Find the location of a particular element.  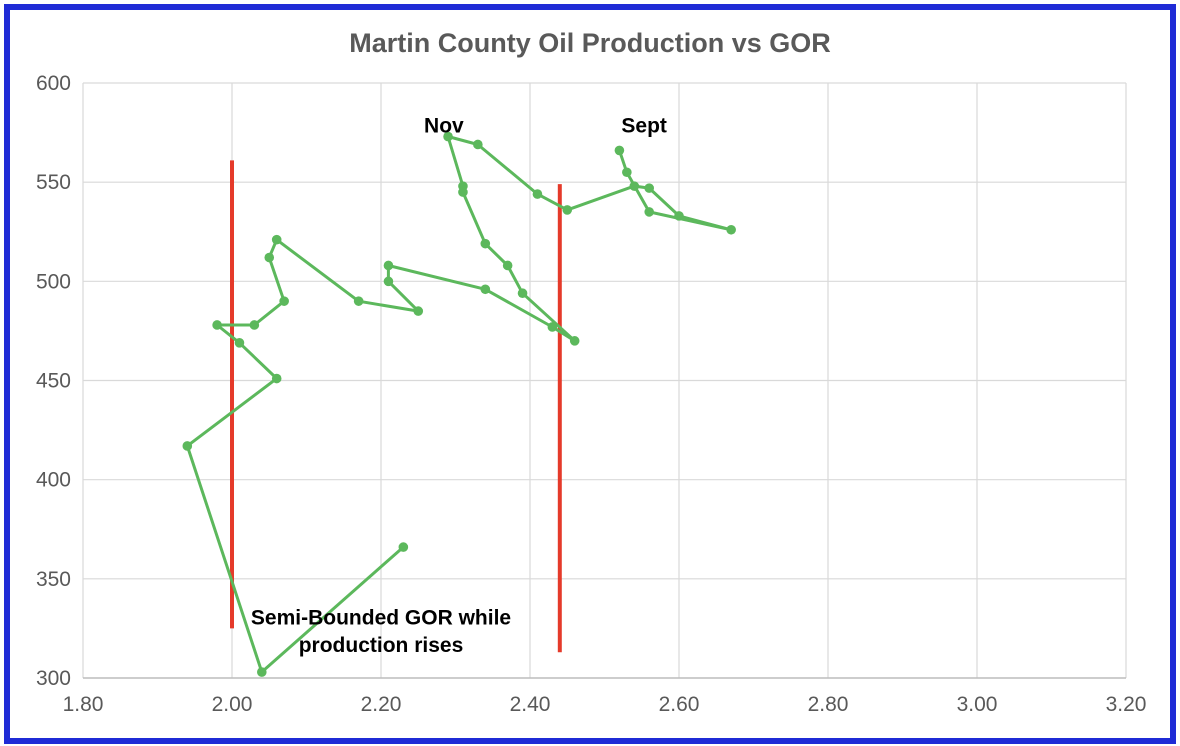

y-tick-label: 300 is located at coordinates (53, 678).